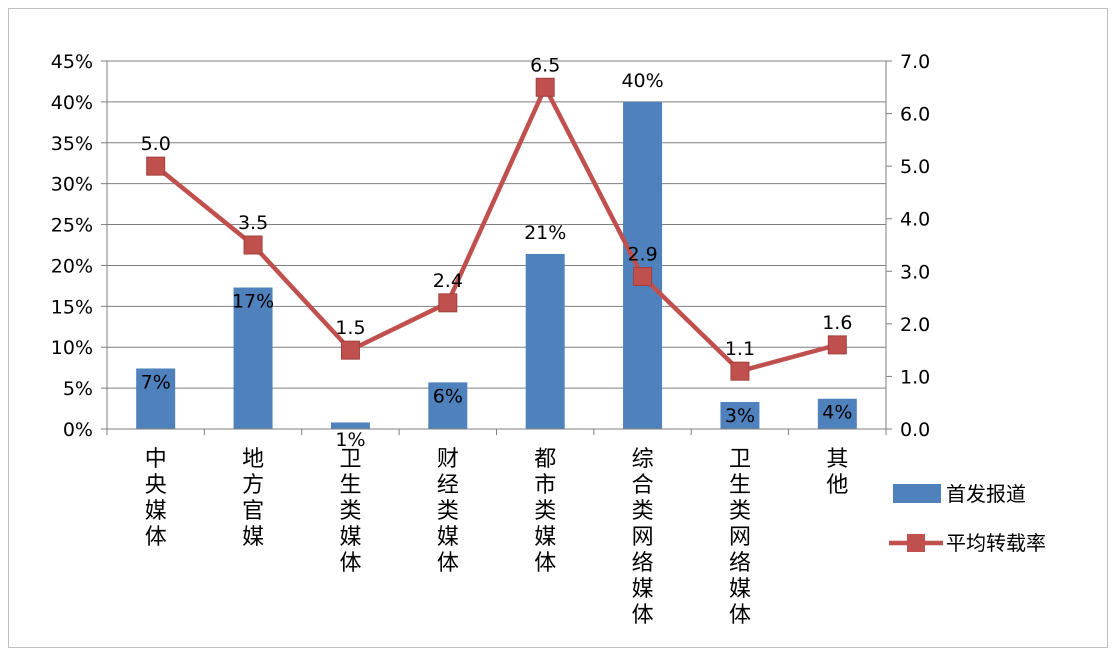 The image size is (1118, 655). What do you see at coordinates (350, 440) in the screenshot?
I see `bar-data-label: 1%` at bounding box center [350, 440].